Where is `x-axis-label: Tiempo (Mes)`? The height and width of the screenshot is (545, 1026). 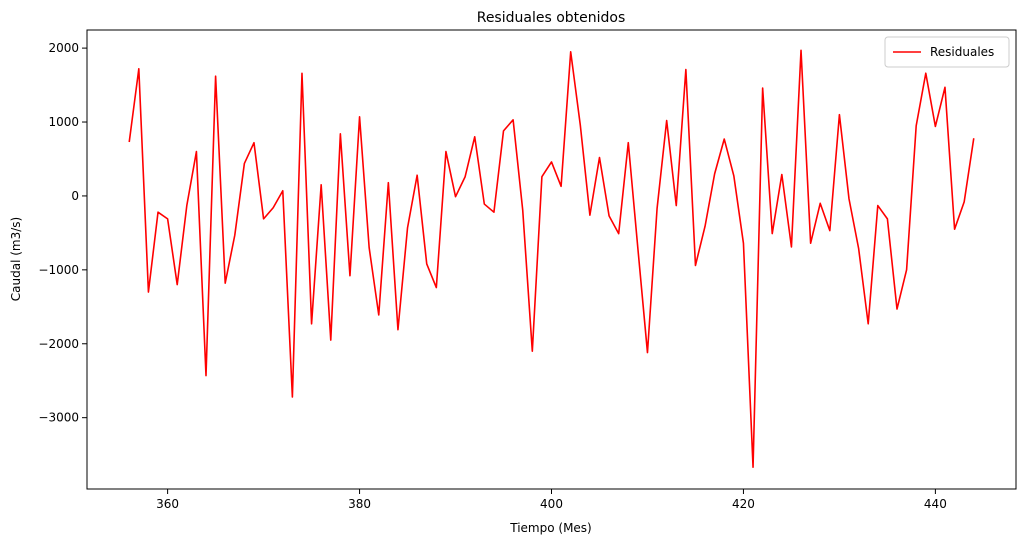 x-axis-label: Tiempo (Mes) is located at coordinates (550, 528).